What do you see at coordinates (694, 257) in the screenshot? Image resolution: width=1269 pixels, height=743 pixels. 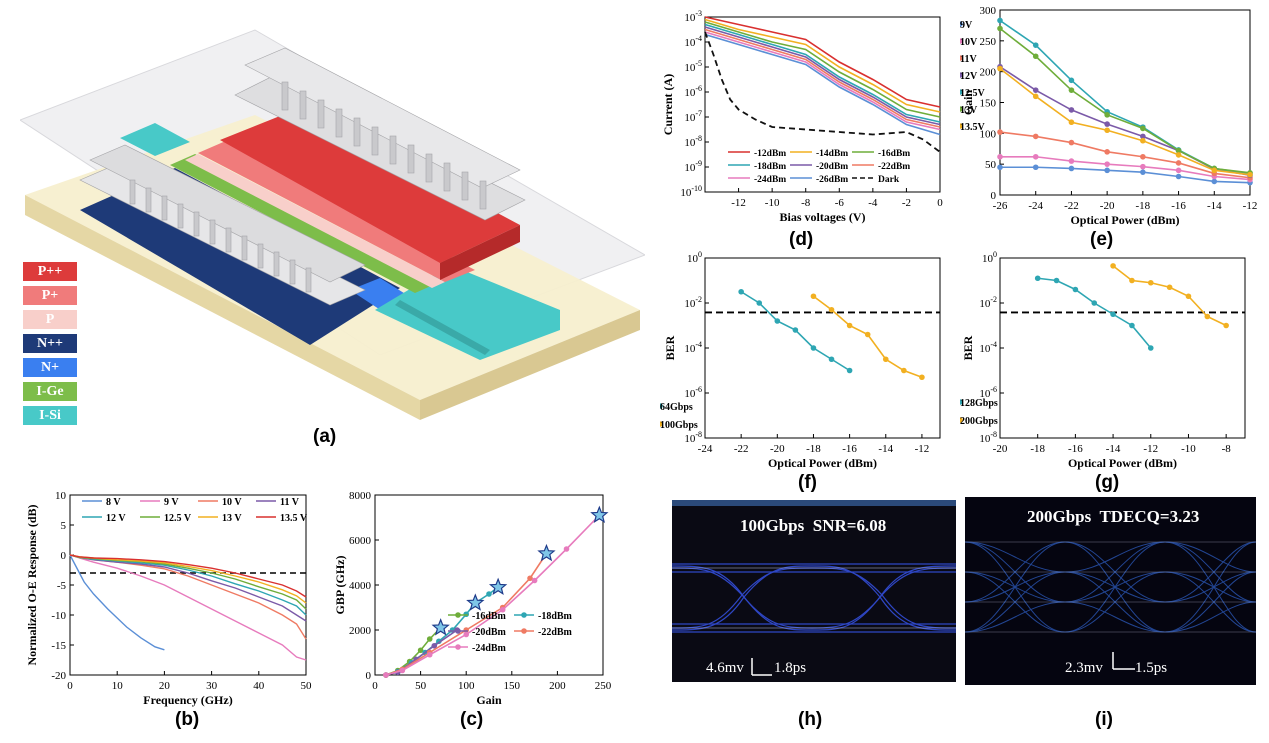 I see `y-tick-label: 10⁰` at bounding box center [694, 257].